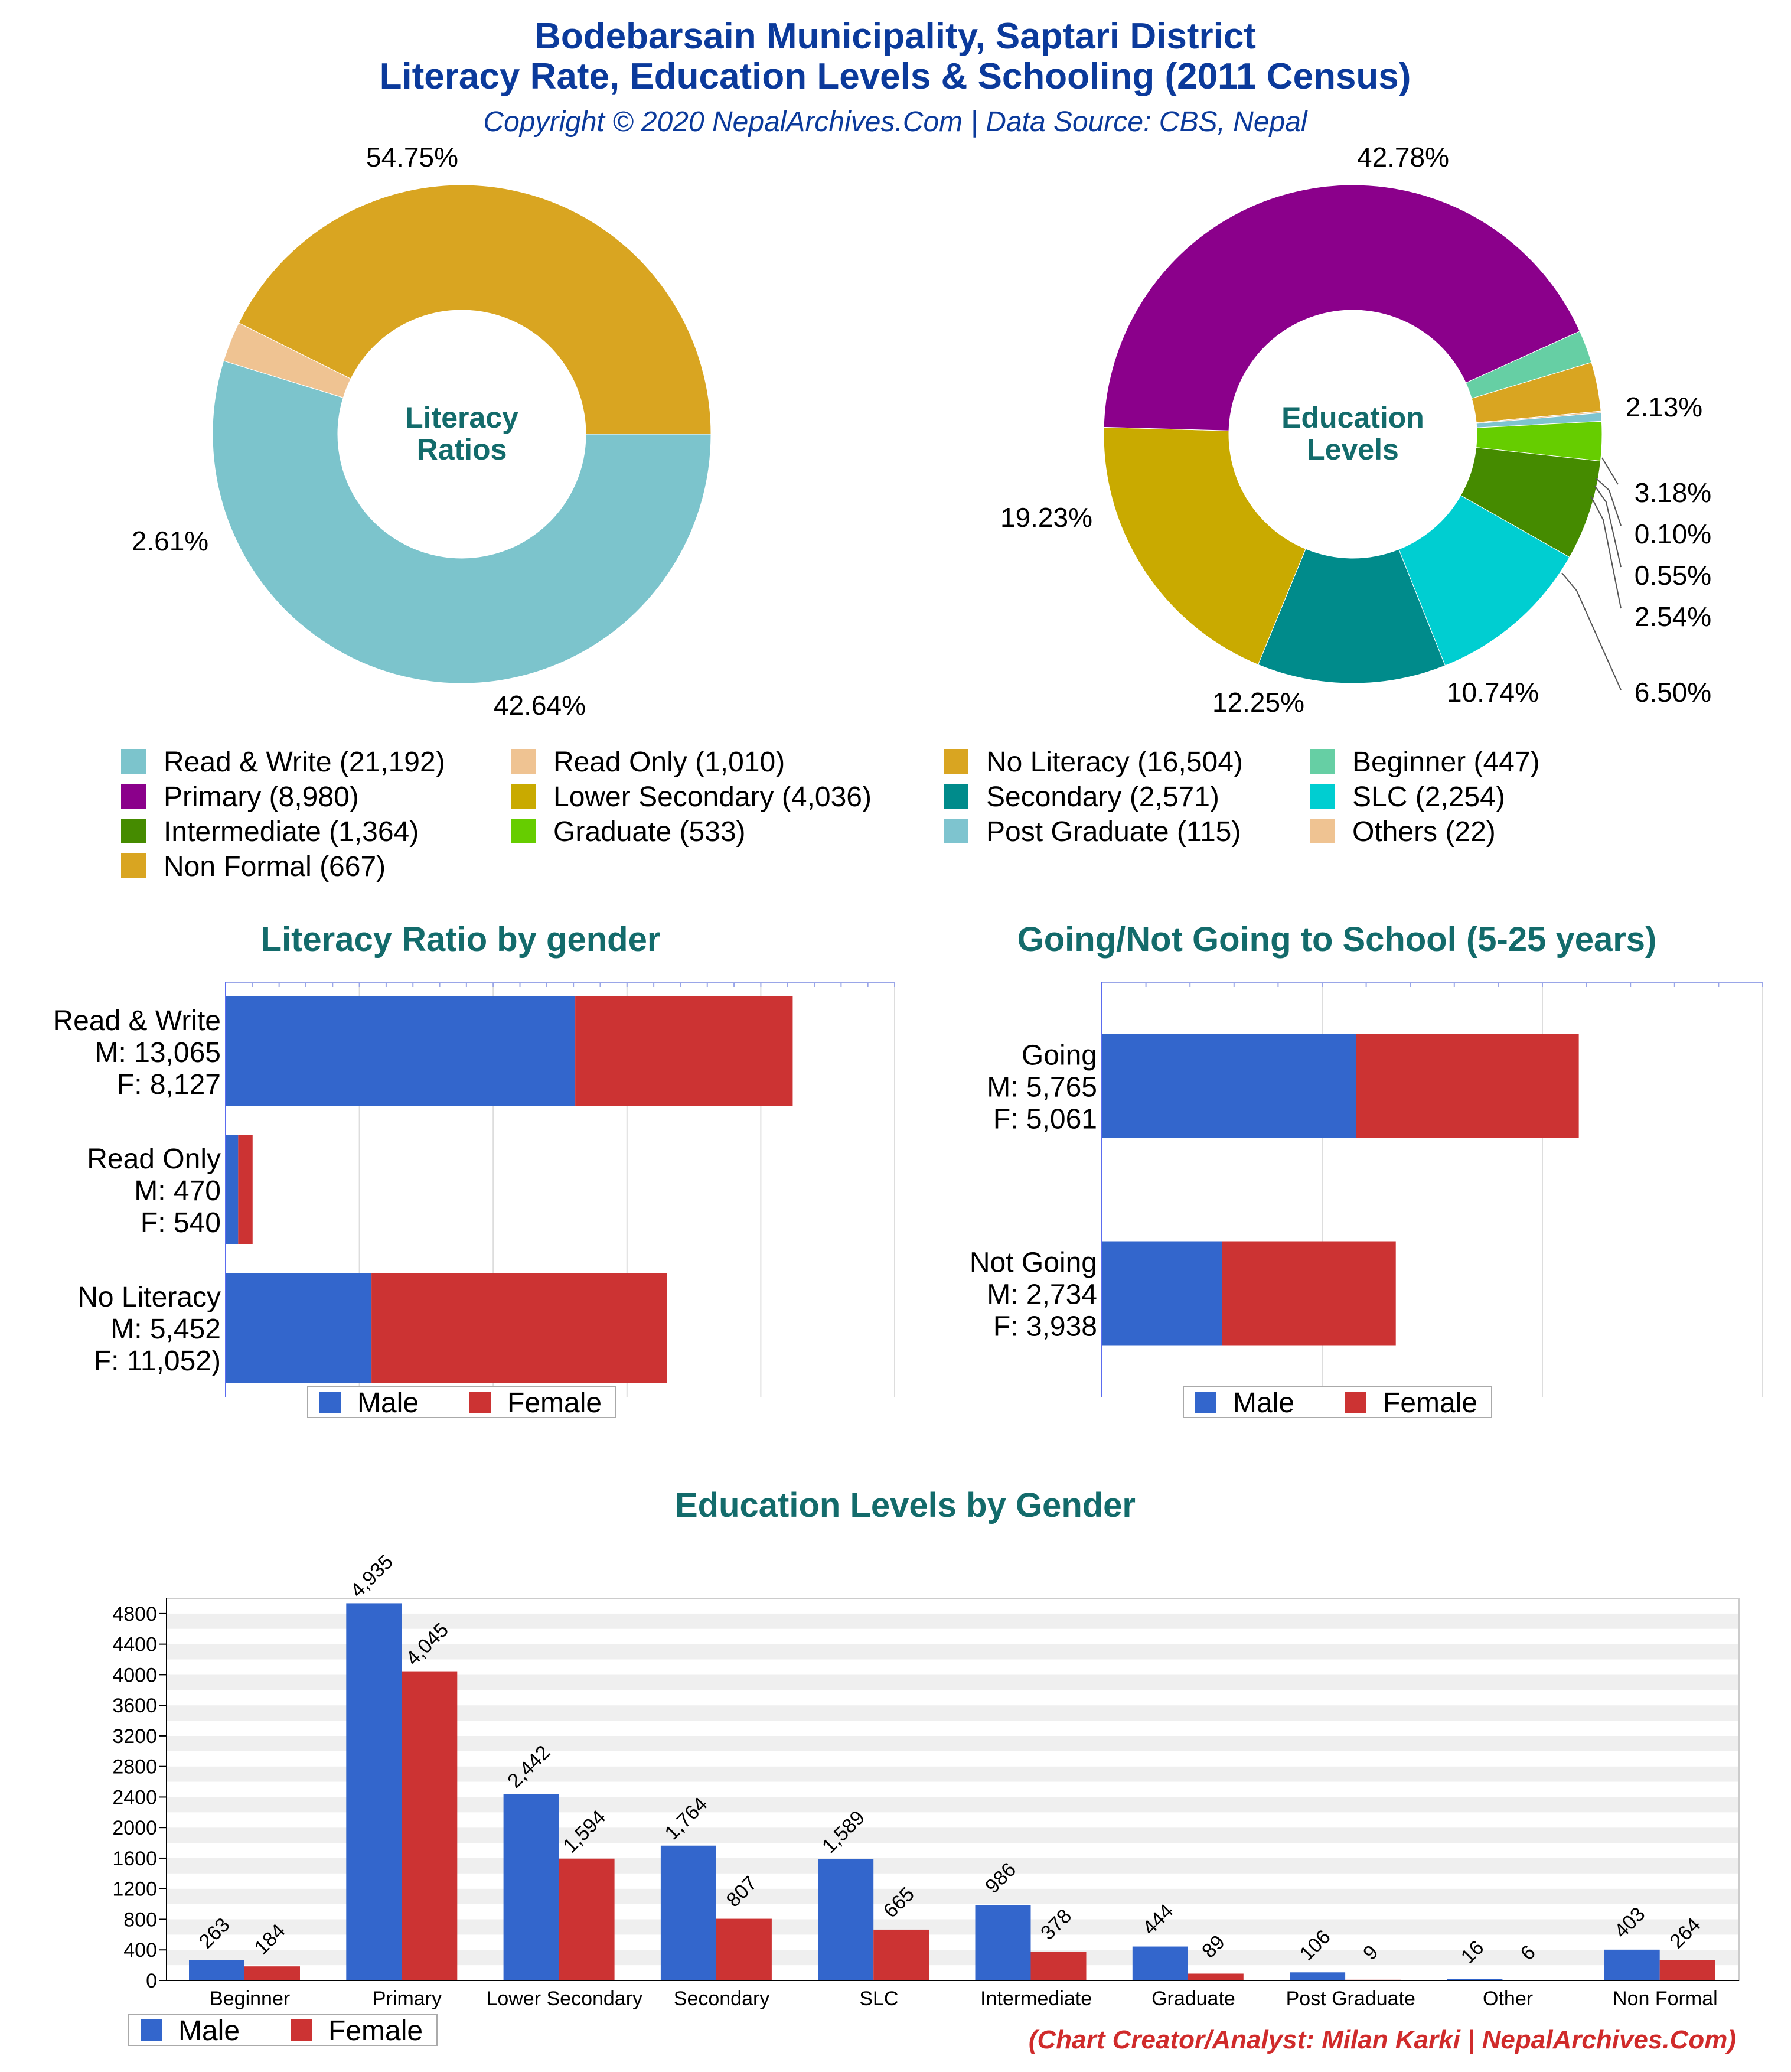 The width and height of the screenshot is (1791, 2072). I want to click on edu-bar-female-intermediate, so click(1058, 1966).